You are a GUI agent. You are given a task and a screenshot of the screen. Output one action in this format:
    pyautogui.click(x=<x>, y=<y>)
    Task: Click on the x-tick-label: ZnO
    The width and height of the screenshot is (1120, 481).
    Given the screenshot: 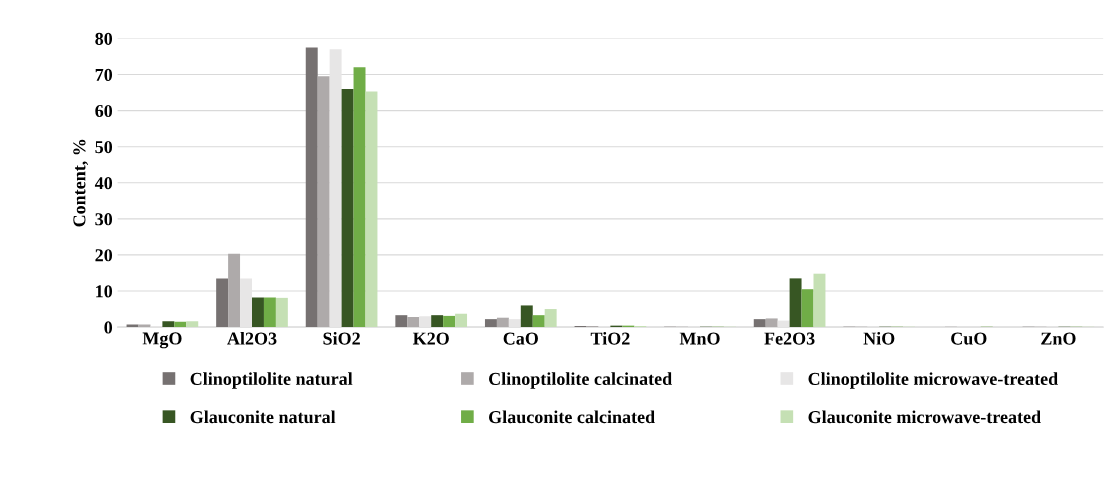 What is the action you would take?
    pyautogui.click(x=1058, y=338)
    